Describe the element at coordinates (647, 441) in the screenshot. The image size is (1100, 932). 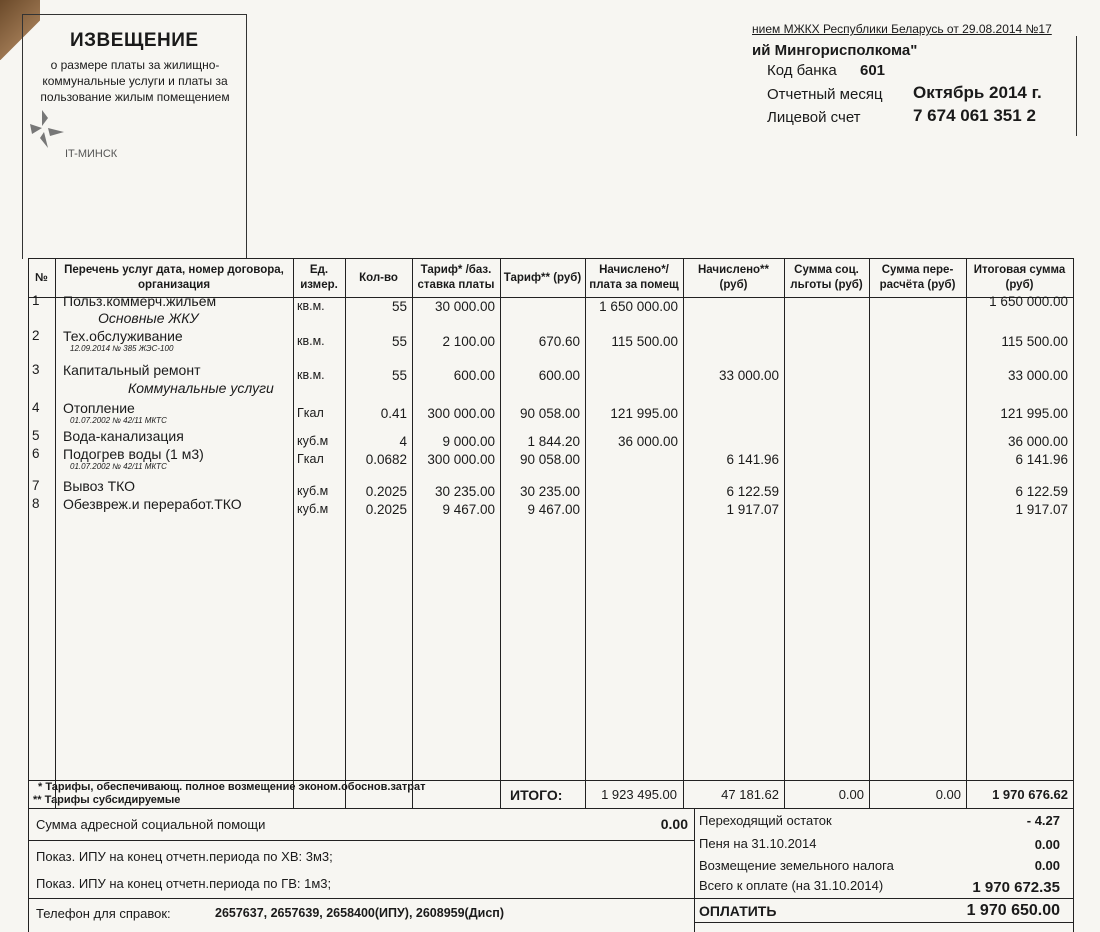
I see `cell-acc1: 36 000.00` at that location.